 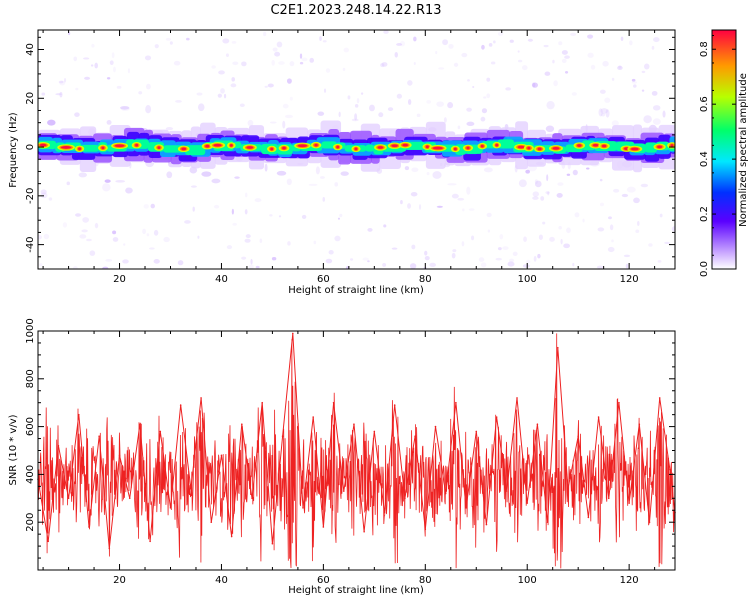 What do you see at coordinates (629, 580) in the screenshot?
I see `snr-x-tick-label: 120` at bounding box center [629, 580].